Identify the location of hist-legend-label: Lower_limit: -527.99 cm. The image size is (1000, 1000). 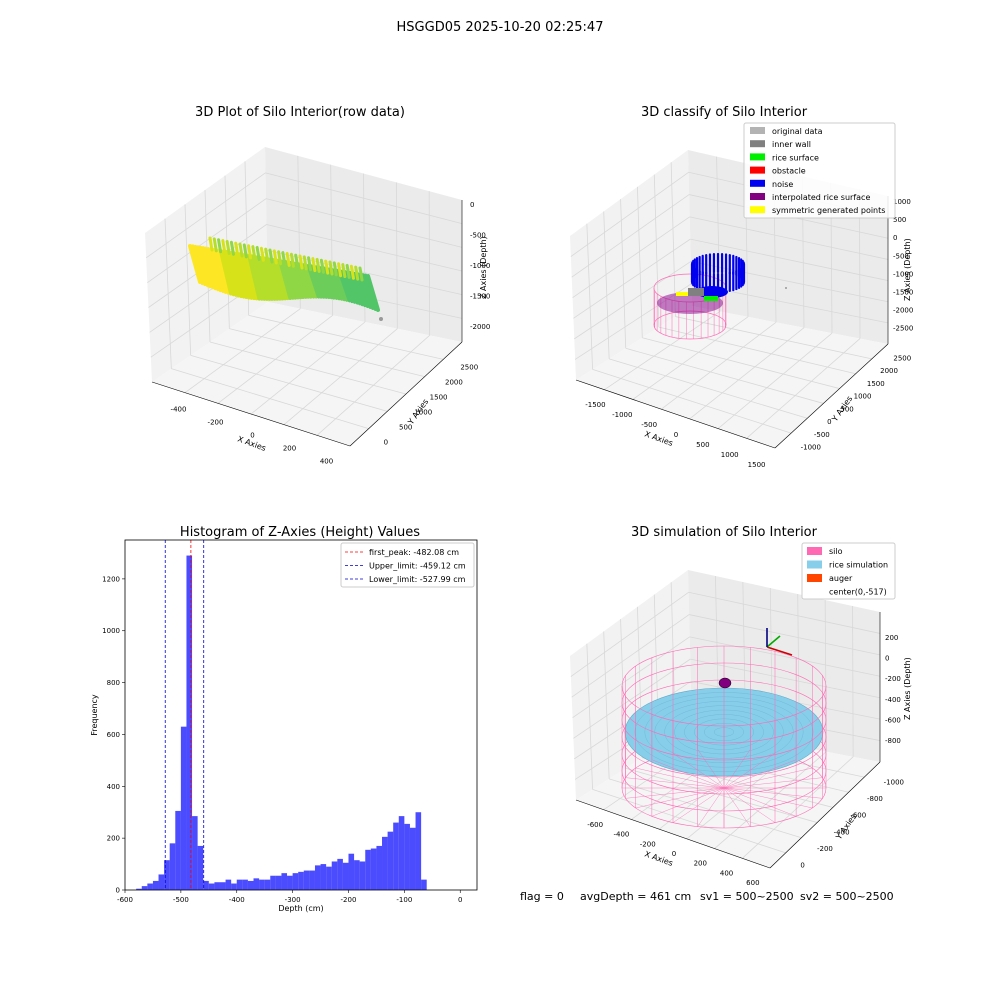
(417, 579).